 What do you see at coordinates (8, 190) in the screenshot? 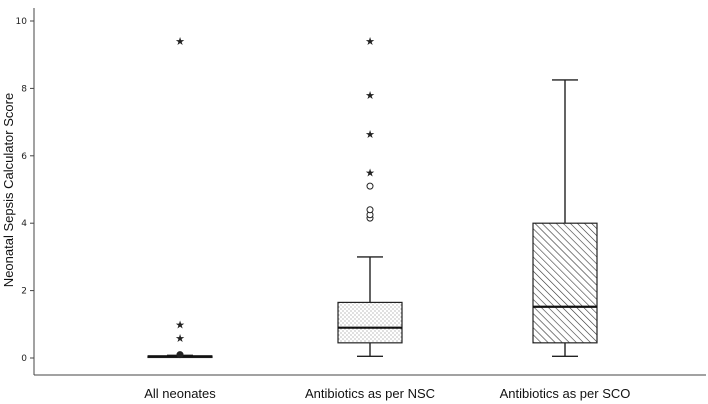
I see `y-axis-title: Neonatal Sepsis Calculator Score` at bounding box center [8, 190].